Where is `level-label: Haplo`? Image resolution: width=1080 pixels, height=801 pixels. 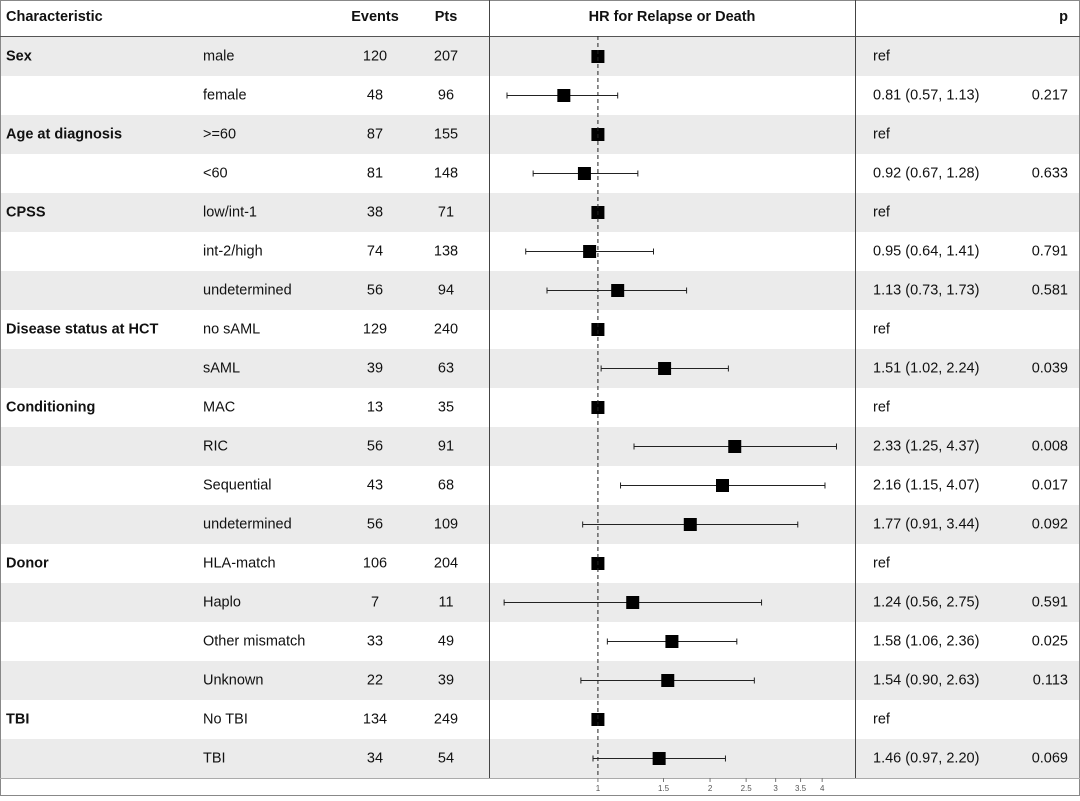
level-label: Haplo is located at coordinates (222, 602).